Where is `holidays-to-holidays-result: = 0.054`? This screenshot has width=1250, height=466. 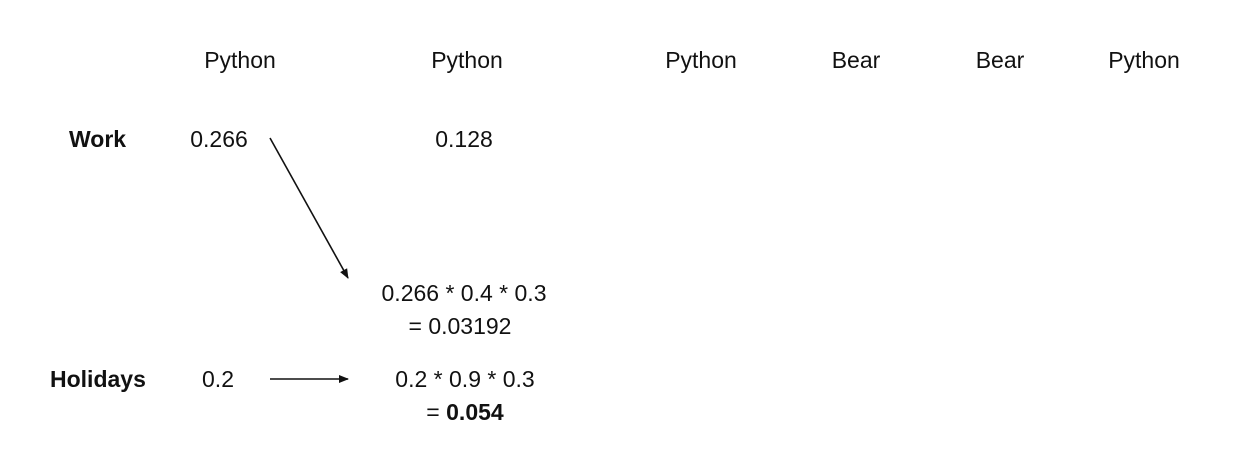 holidays-to-holidays-result: = 0.054 is located at coordinates (464, 412).